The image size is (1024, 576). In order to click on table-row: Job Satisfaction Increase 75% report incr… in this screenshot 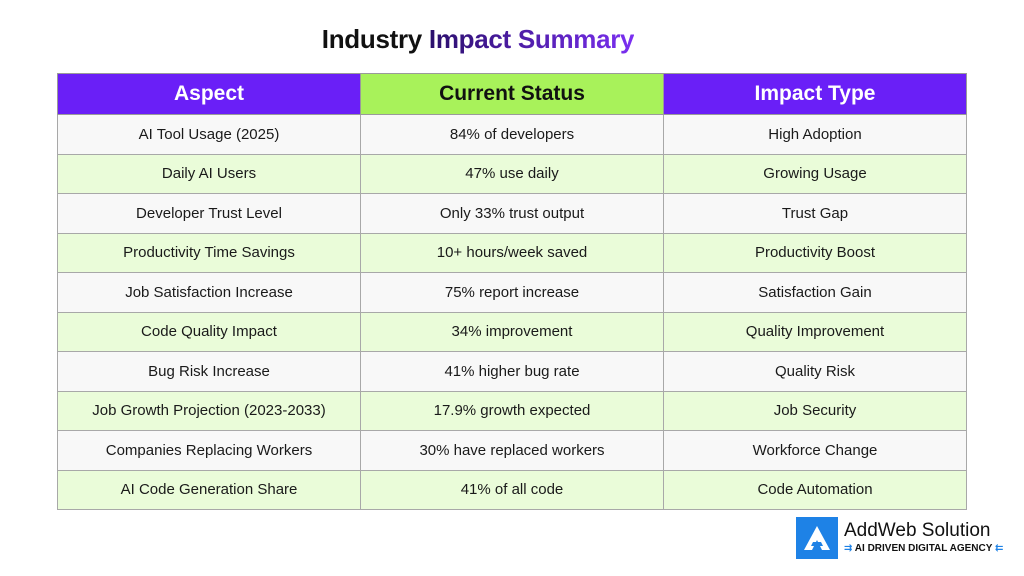, I will do `click(512, 292)`.